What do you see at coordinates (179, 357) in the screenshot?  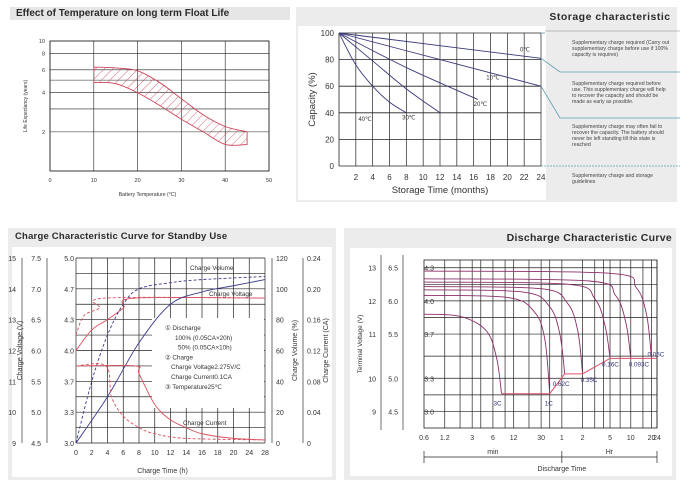 I see `legend-line: ② Charge` at bounding box center [179, 357].